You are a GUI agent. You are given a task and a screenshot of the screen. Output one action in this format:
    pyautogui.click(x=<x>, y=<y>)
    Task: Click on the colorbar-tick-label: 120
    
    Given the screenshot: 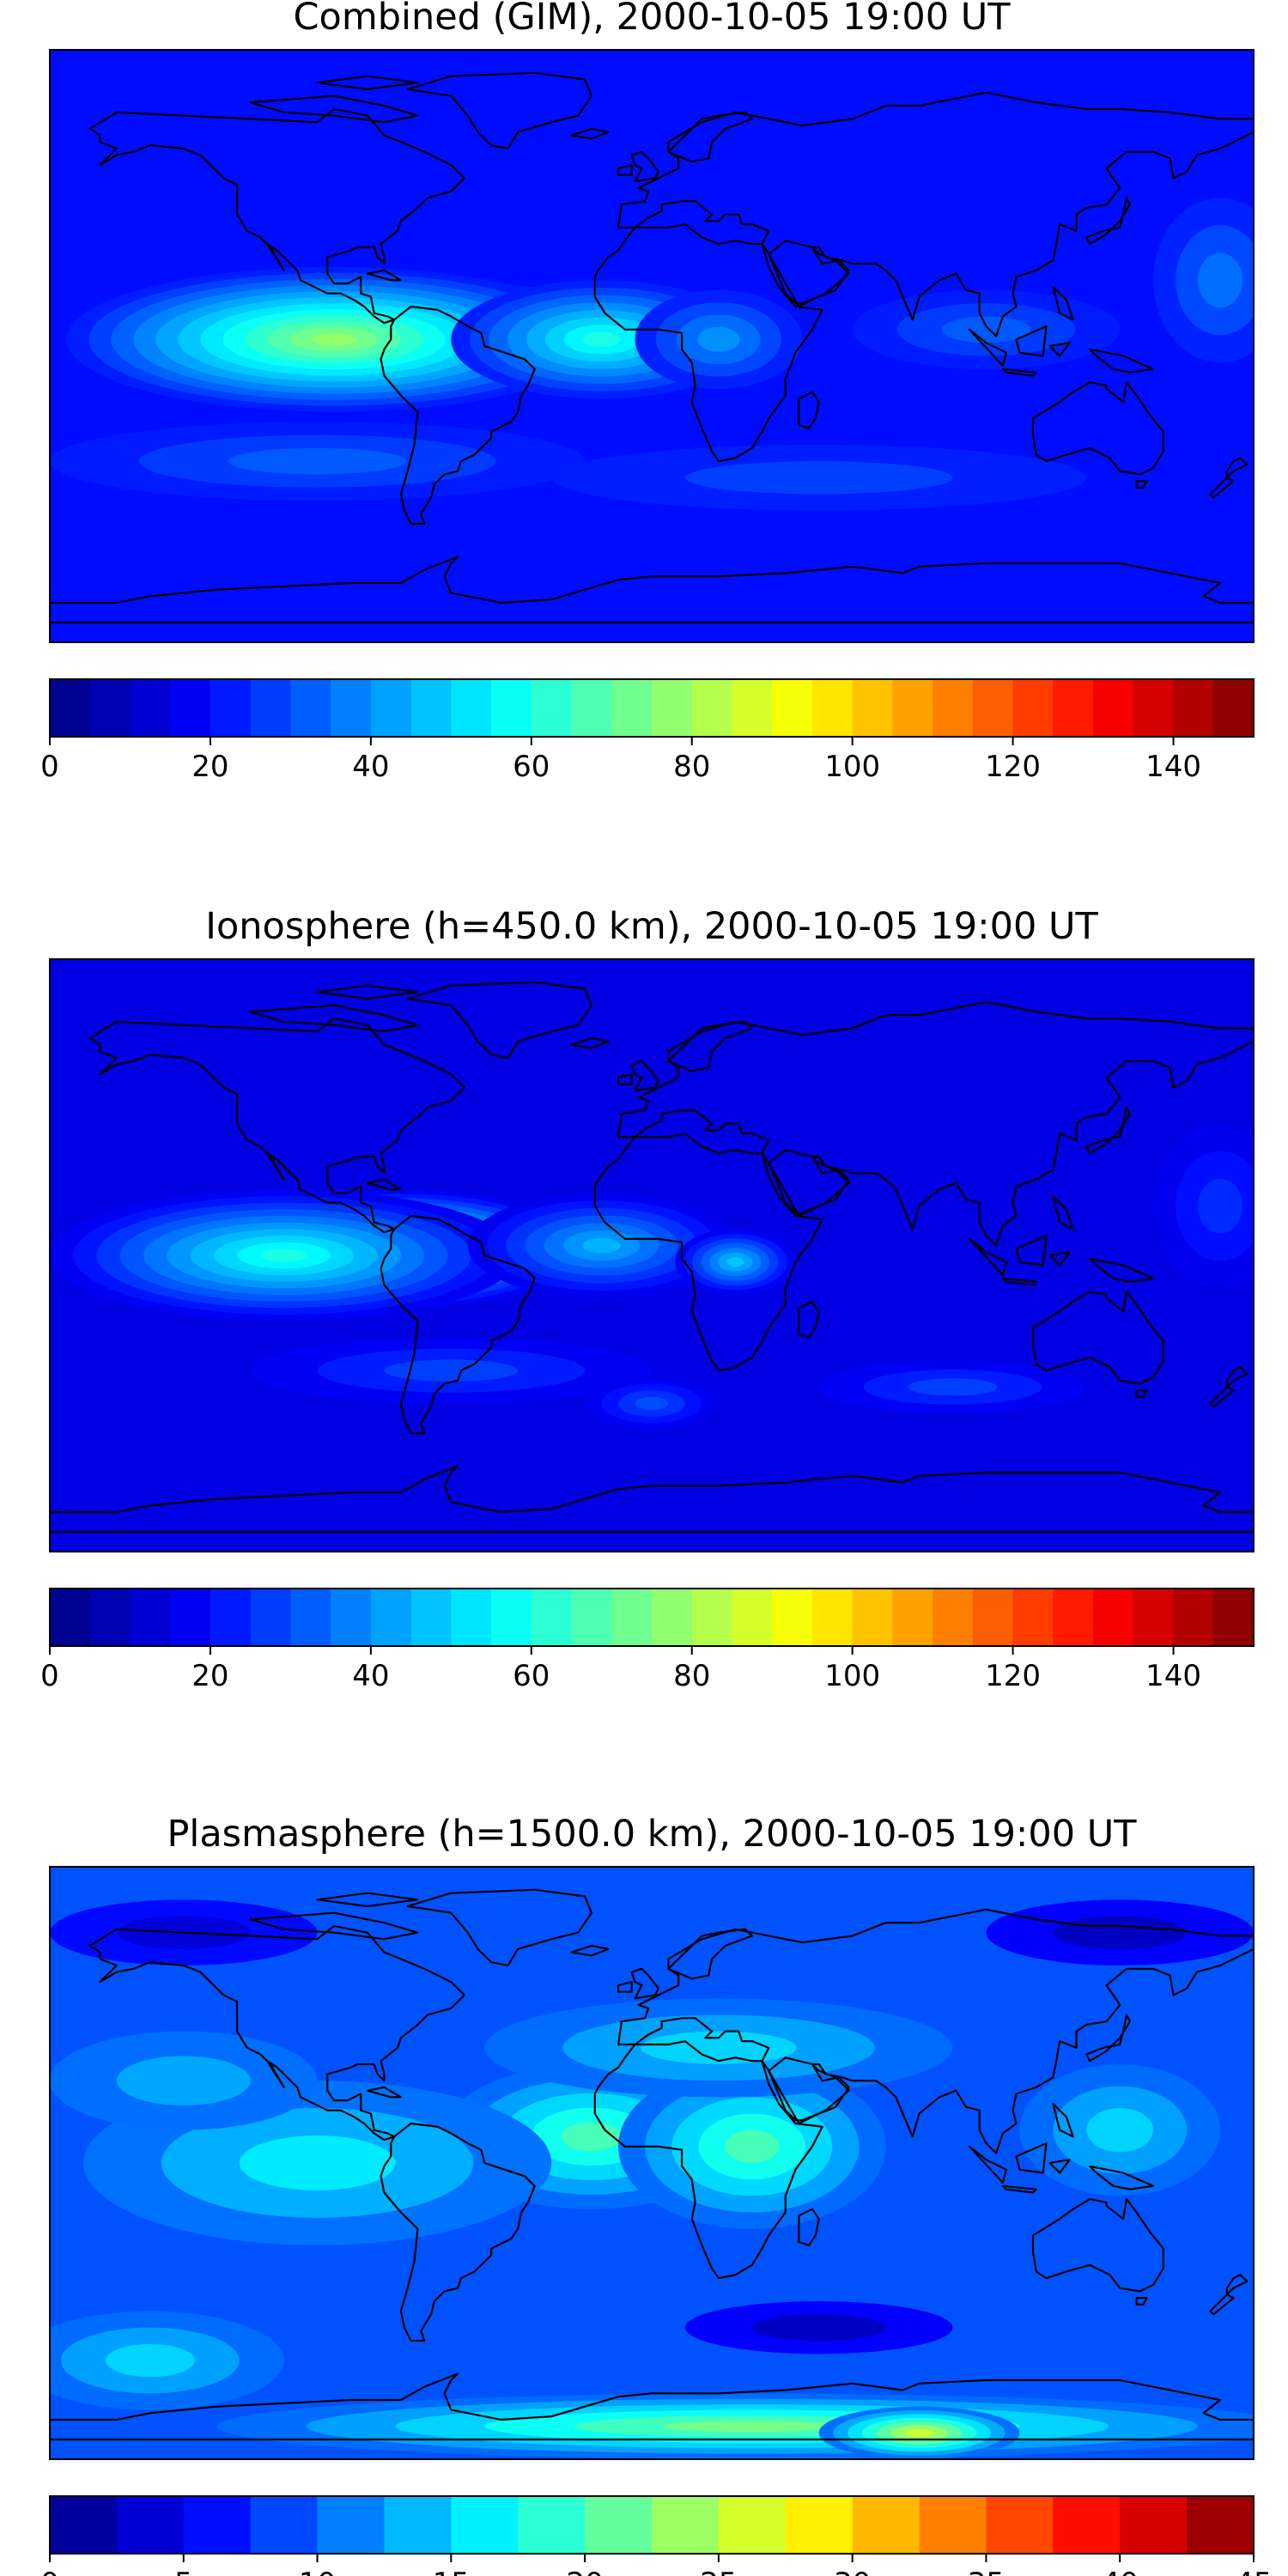 What is the action you would take?
    pyautogui.click(x=1013, y=1676)
    